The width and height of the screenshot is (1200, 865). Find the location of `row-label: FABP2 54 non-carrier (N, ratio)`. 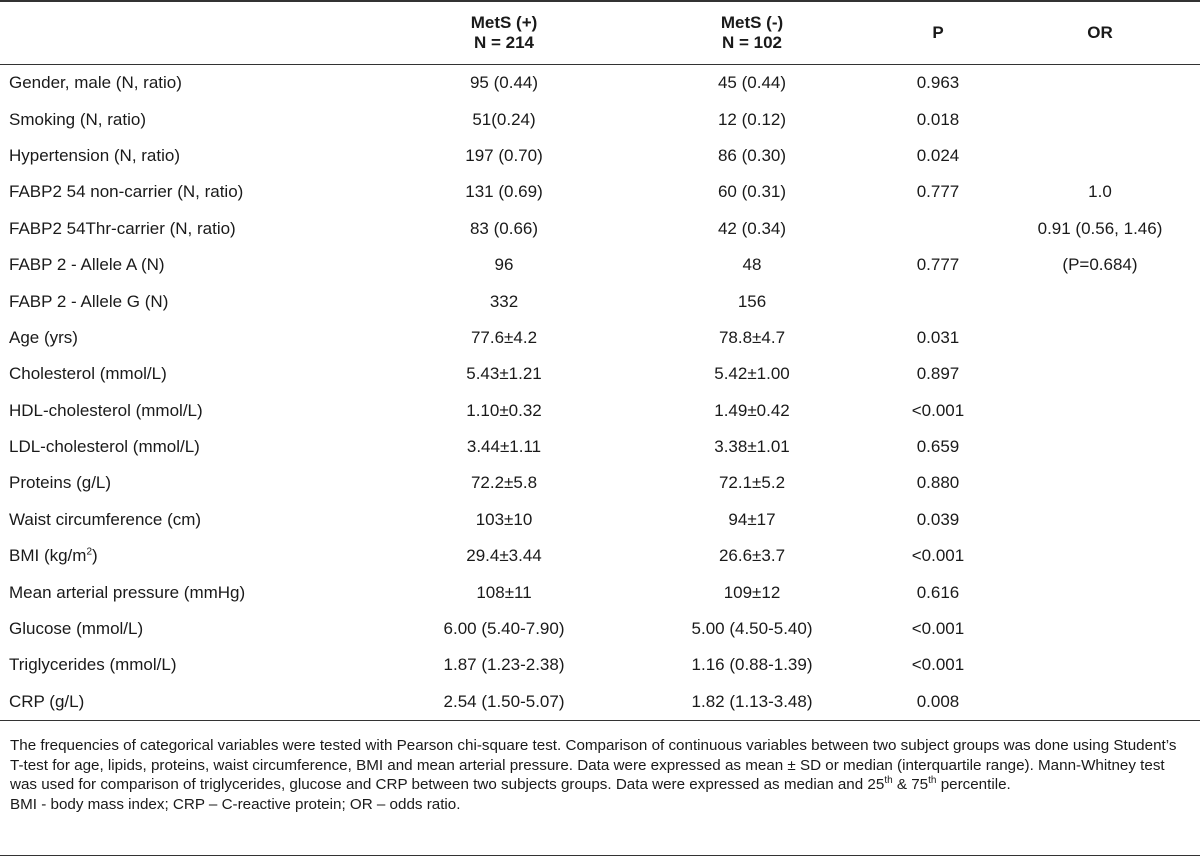

row-label: FABP2 54 non-carrier (N, ratio) is located at coordinates (126, 192).